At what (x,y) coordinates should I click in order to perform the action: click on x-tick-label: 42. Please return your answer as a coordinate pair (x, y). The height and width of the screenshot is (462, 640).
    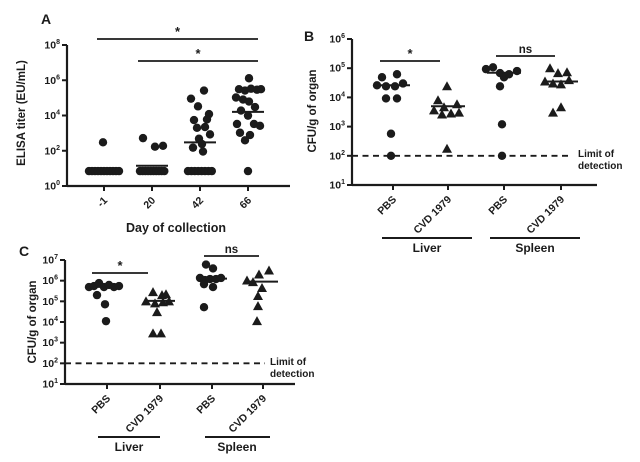
    Looking at the image, I should click on (197, 203).